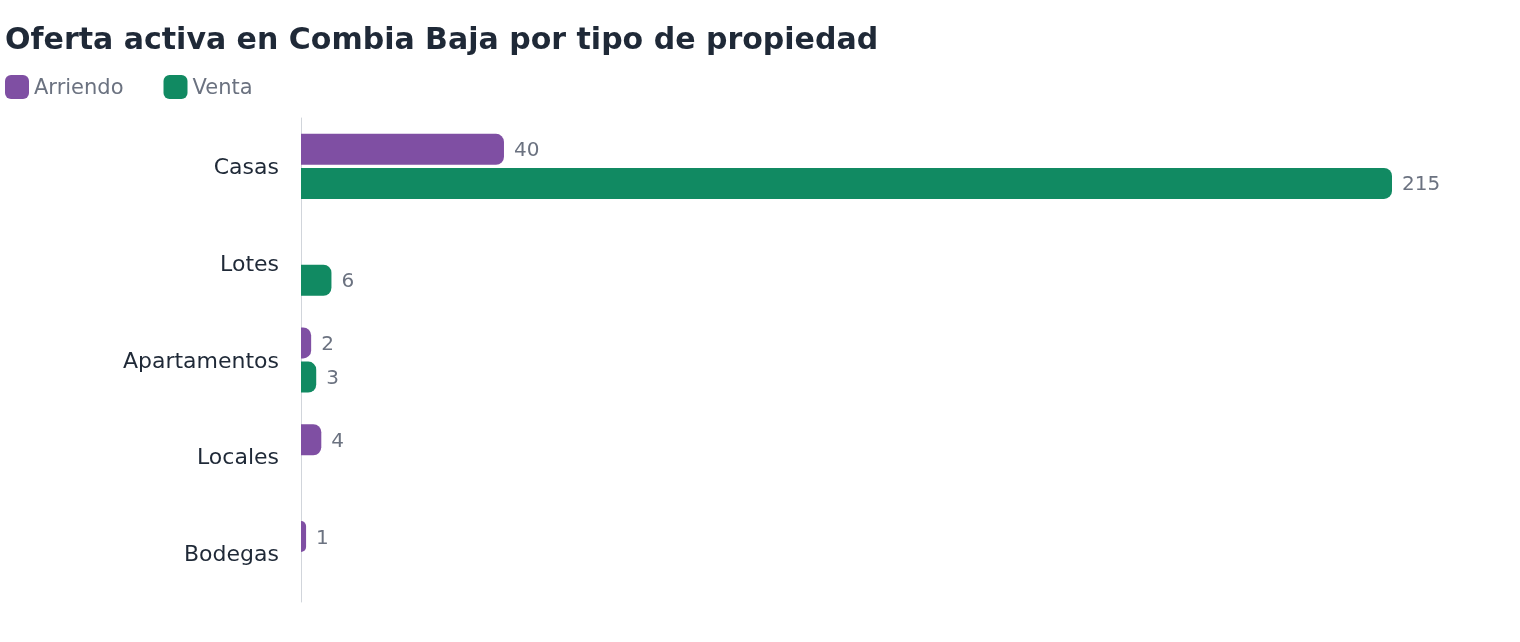  I want to click on y-tick-label: Lotes, so click(249, 263).